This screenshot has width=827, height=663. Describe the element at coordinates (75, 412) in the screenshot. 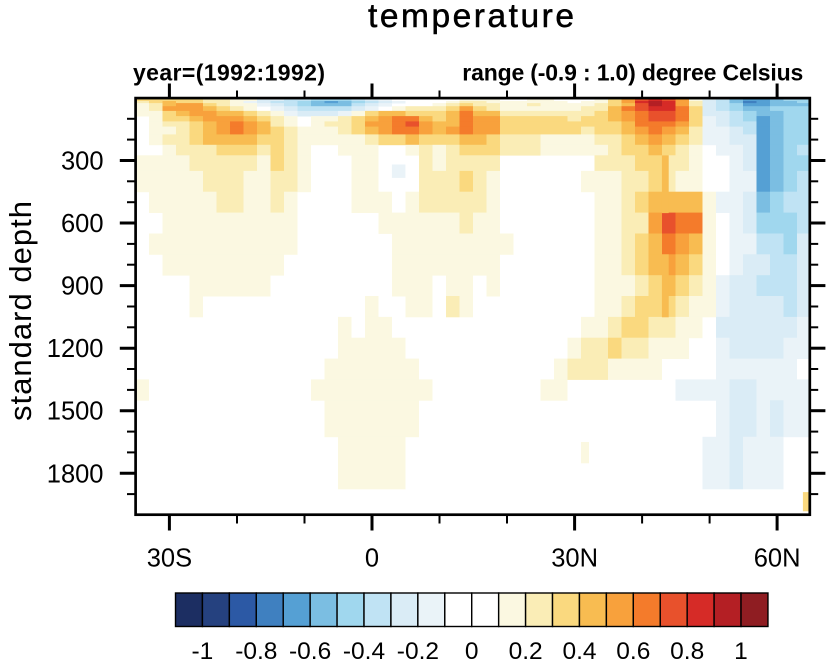

I see `svg-text: 1500` at that location.